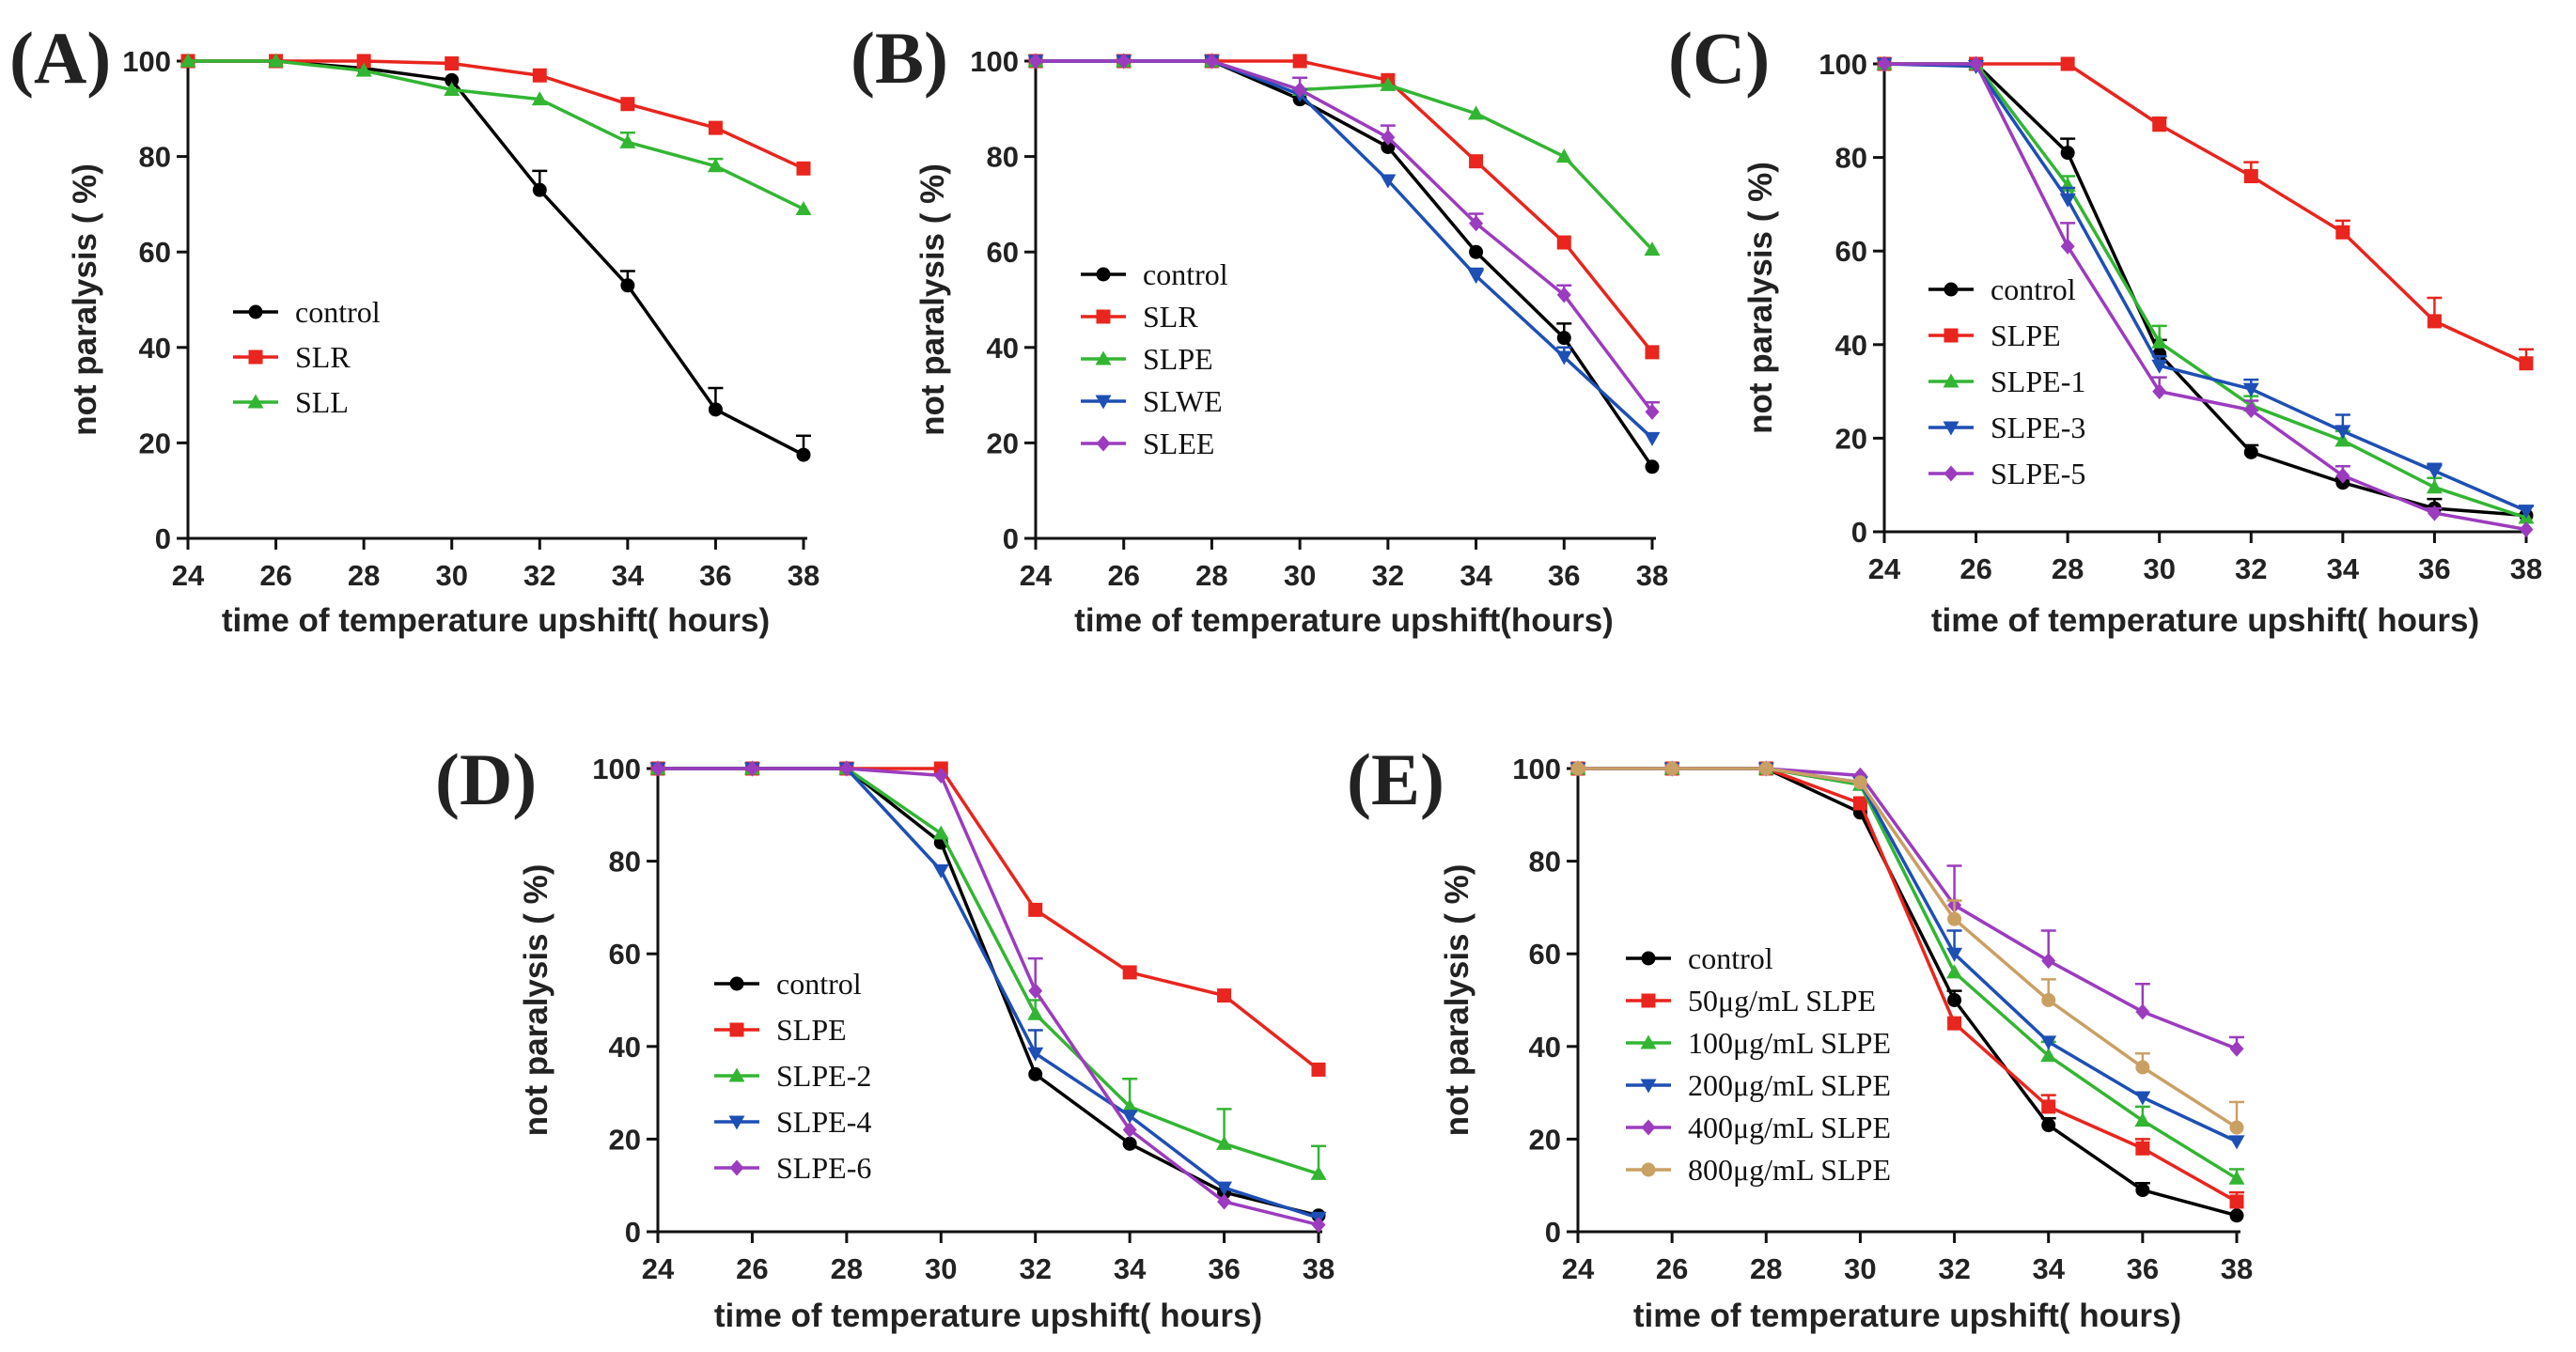  Describe the element at coordinates (536, 1001) in the screenshot. I see `y-axis-title: not paralysis ( %)` at that location.